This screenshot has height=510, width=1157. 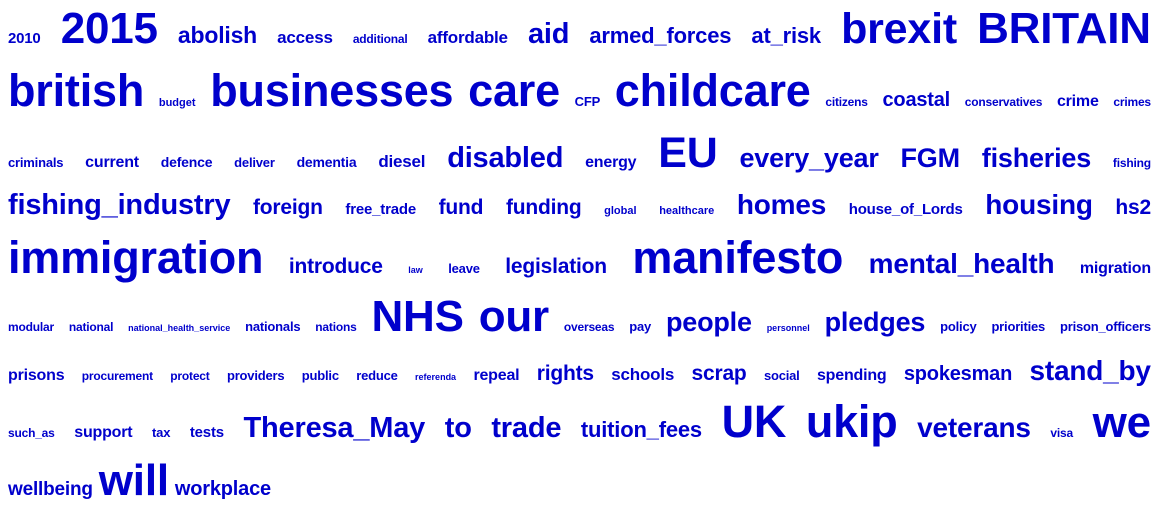 I want to click on word: housing, so click(x=1039, y=204).